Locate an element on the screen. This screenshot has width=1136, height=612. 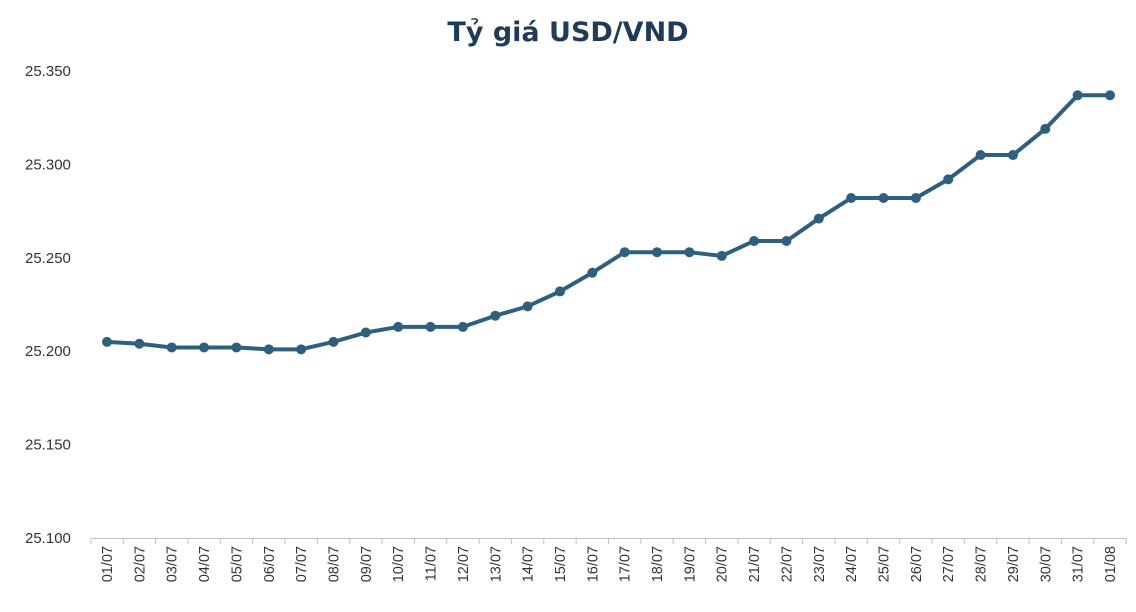
x-tick-label: 27/07 is located at coordinates (949, 564).